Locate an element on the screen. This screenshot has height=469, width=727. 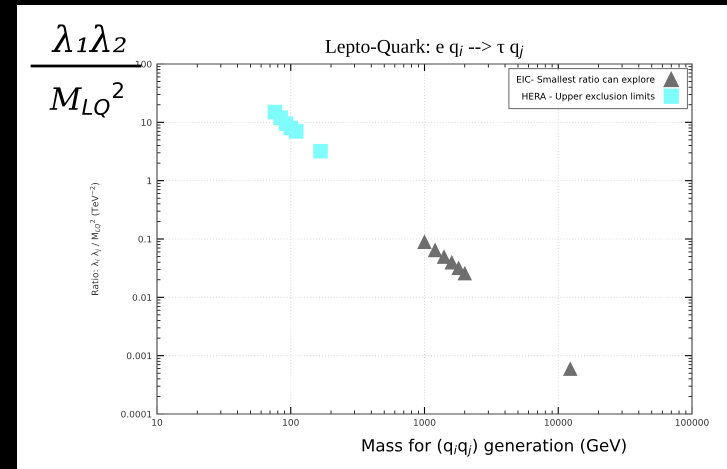
x-tick-label: 1000 is located at coordinates (425, 422).